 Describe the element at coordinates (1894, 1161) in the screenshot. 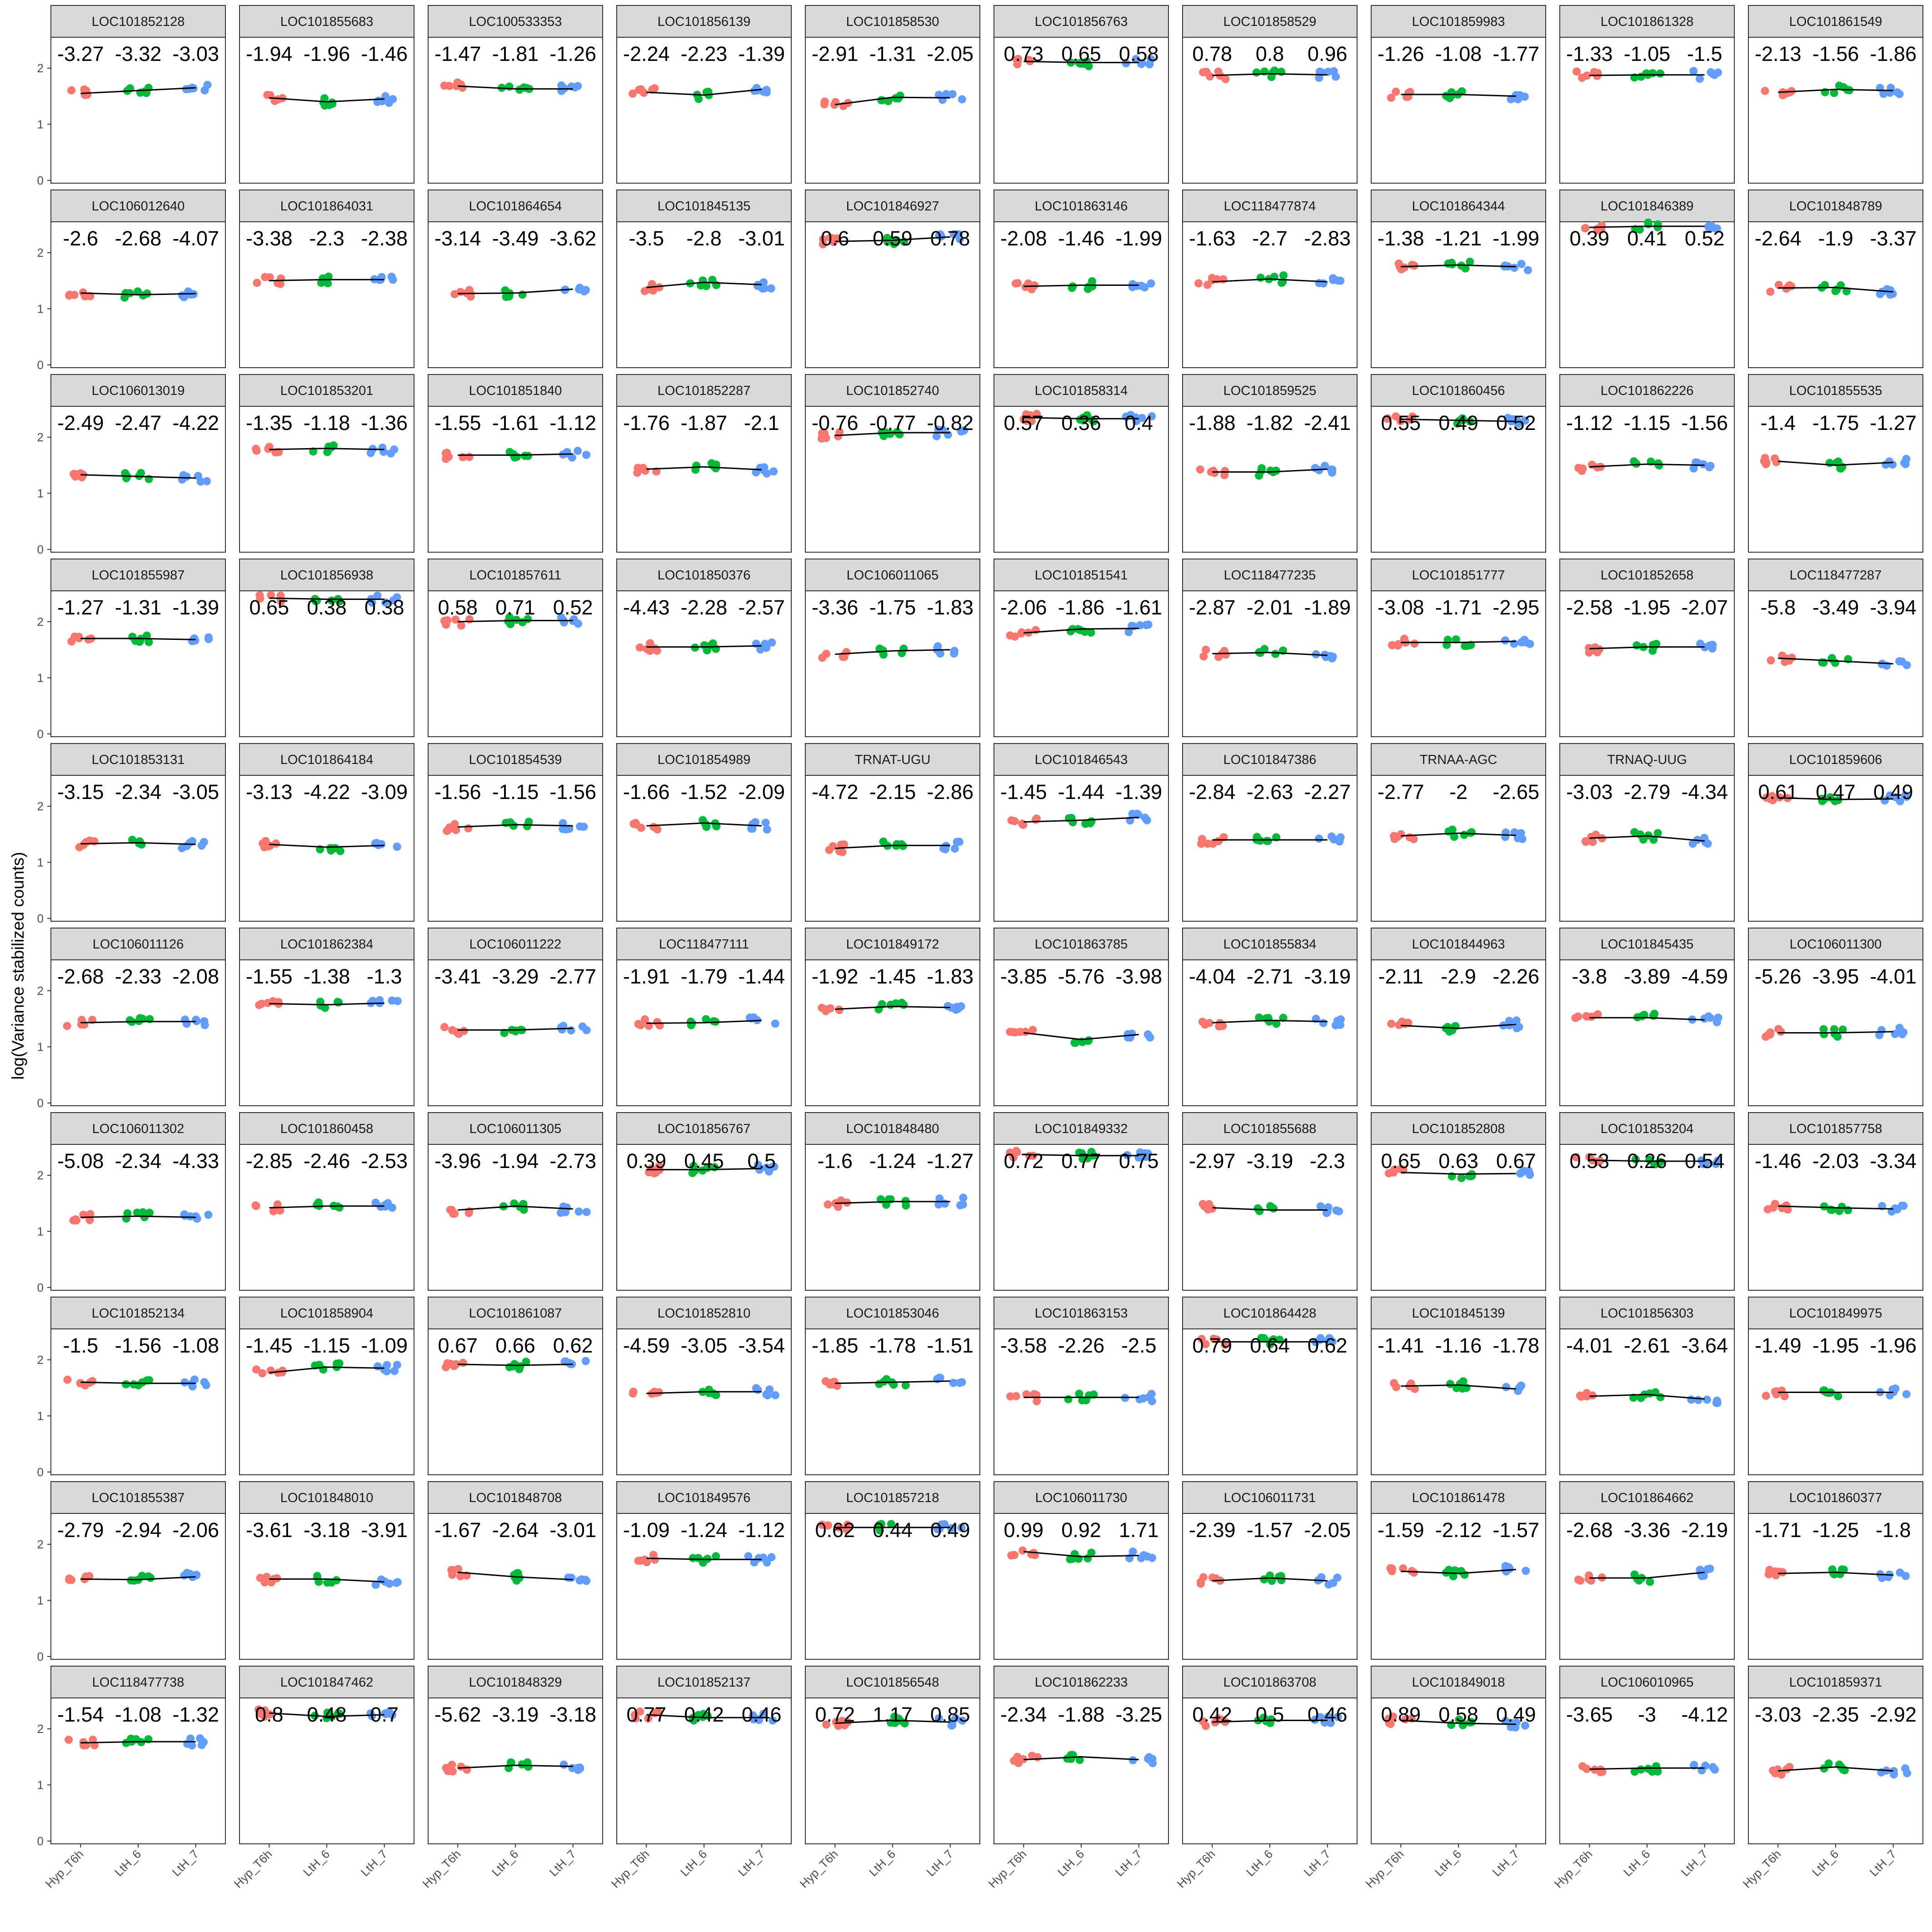

I see `stat-label: -3.34` at that location.